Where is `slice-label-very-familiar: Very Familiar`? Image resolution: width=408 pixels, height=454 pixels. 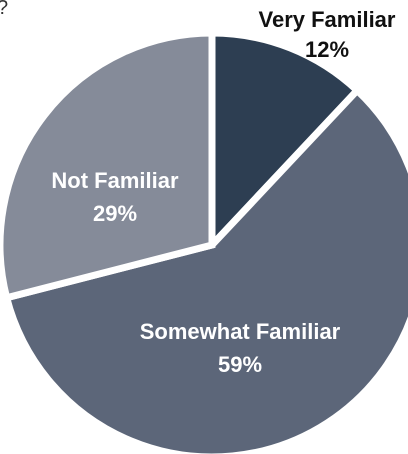
slice-label-very-familiar: Very Familiar is located at coordinates (327, 19).